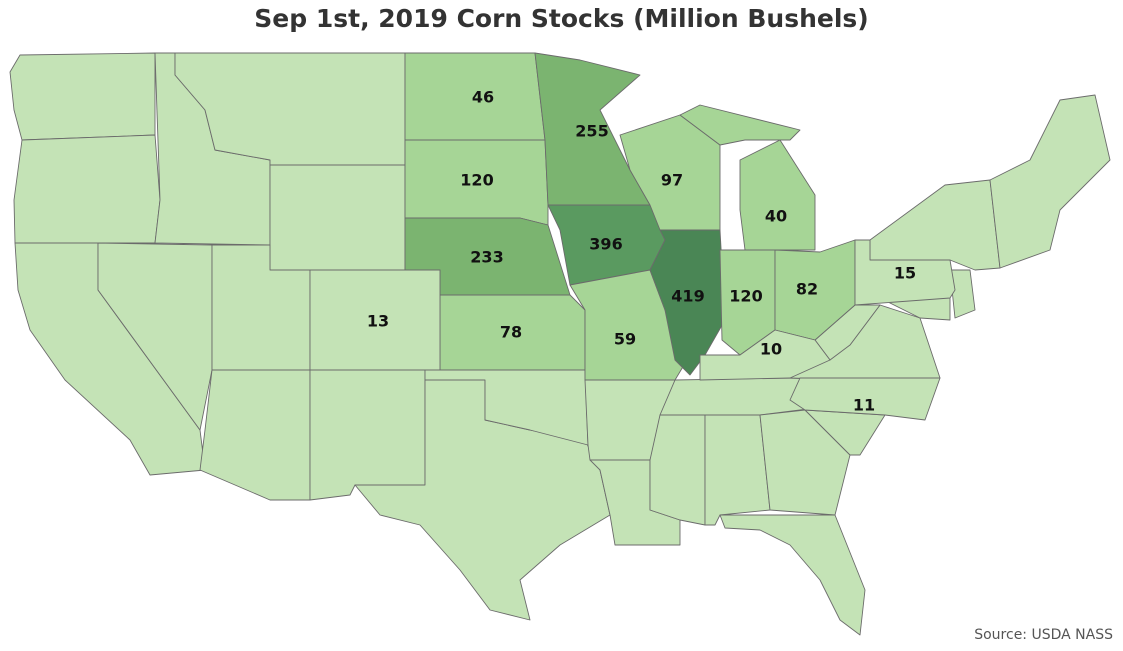  Describe the element at coordinates (87, 189) in the screenshot. I see `state-or` at that location.